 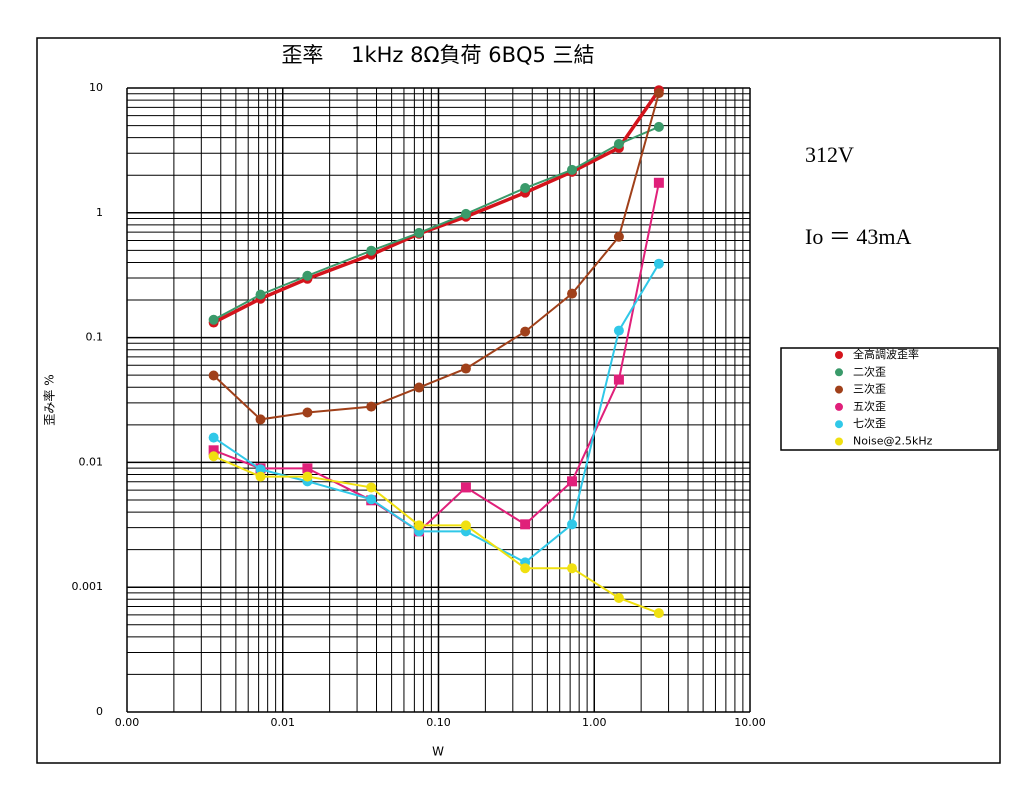 I want to click on legend, so click(x=889, y=399).